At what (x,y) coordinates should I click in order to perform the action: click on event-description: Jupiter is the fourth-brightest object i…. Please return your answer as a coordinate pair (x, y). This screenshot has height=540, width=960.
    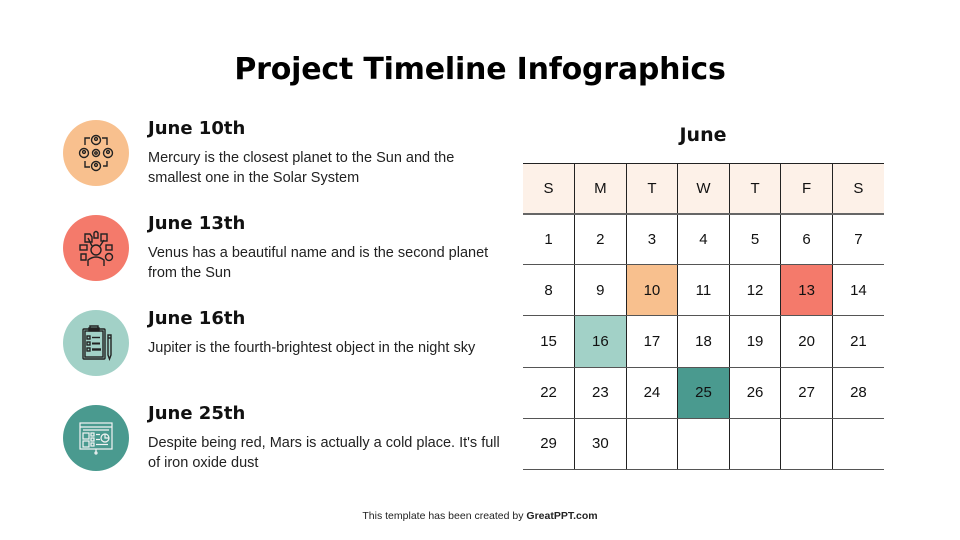
    Looking at the image, I should click on (312, 348).